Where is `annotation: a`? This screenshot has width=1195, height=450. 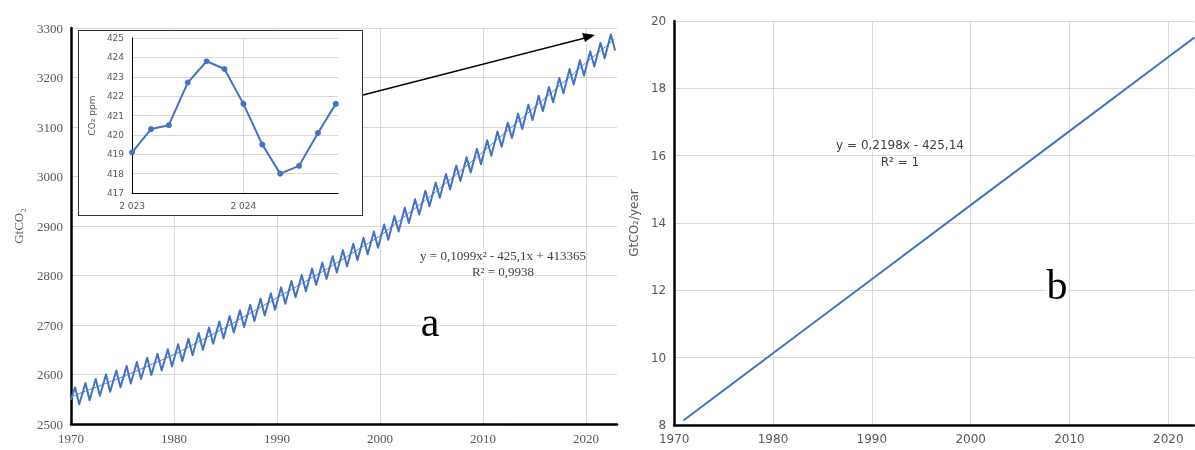
annotation: a is located at coordinates (430, 322).